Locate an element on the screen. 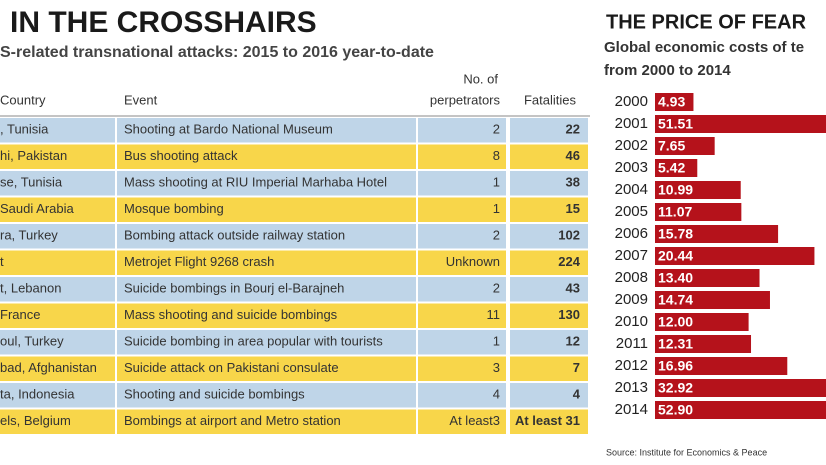 This screenshot has width=826, height=465. year-label: 2001 is located at coordinates (631, 123).